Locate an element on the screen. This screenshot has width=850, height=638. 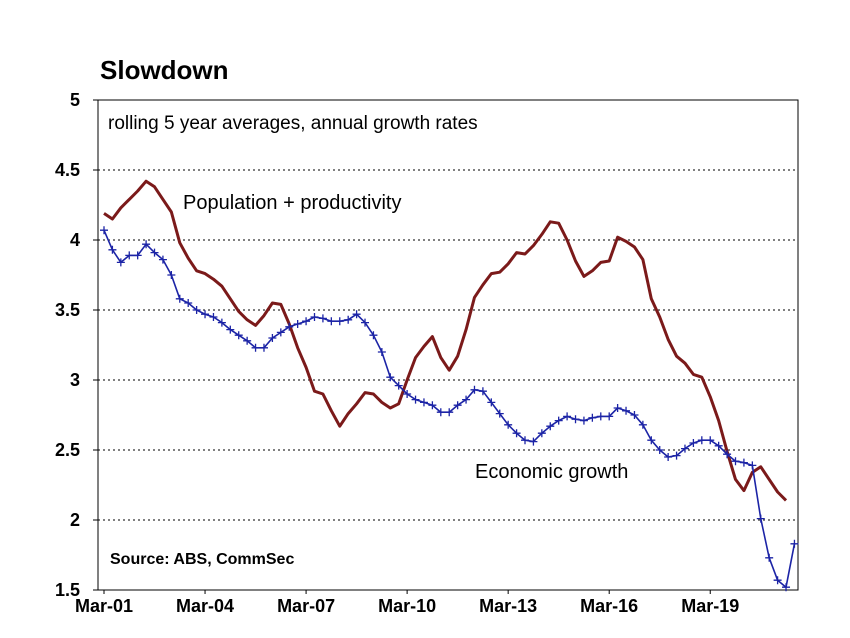
y-tick-label: 4 is located at coordinates (75, 240).